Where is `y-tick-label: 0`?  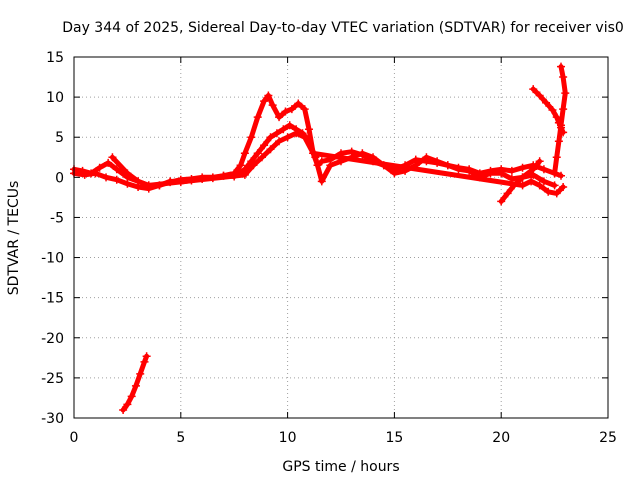
y-tick-label: 0 is located at coordinates (59, 178).